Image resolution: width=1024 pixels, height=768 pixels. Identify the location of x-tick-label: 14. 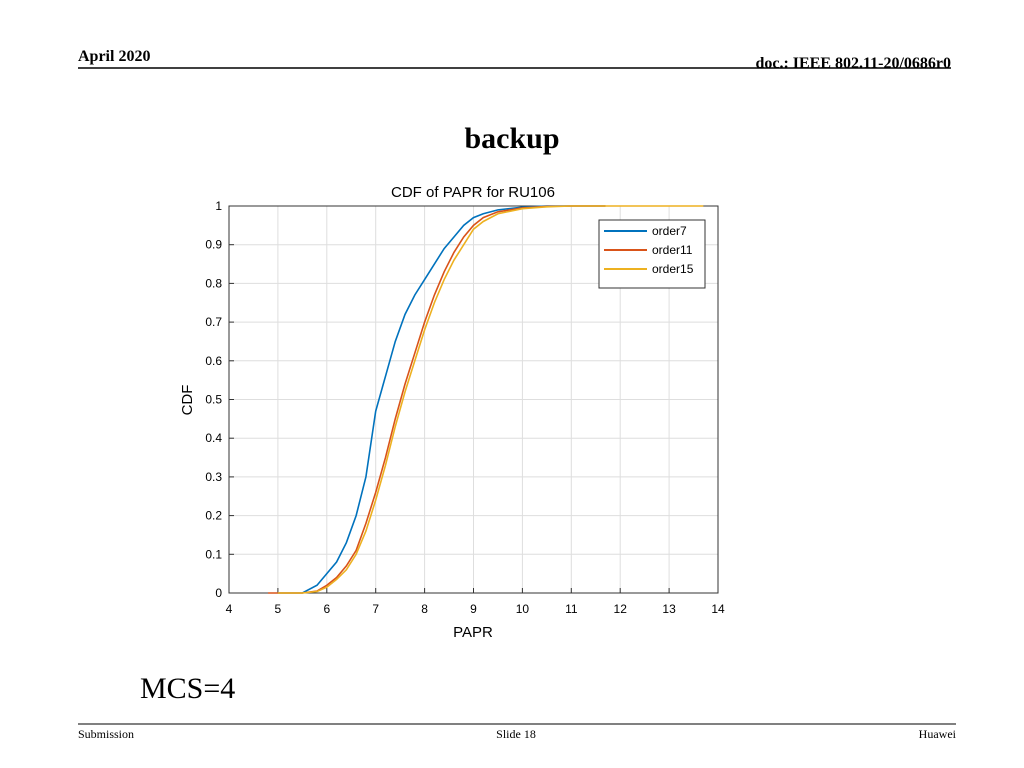
(718, 609).